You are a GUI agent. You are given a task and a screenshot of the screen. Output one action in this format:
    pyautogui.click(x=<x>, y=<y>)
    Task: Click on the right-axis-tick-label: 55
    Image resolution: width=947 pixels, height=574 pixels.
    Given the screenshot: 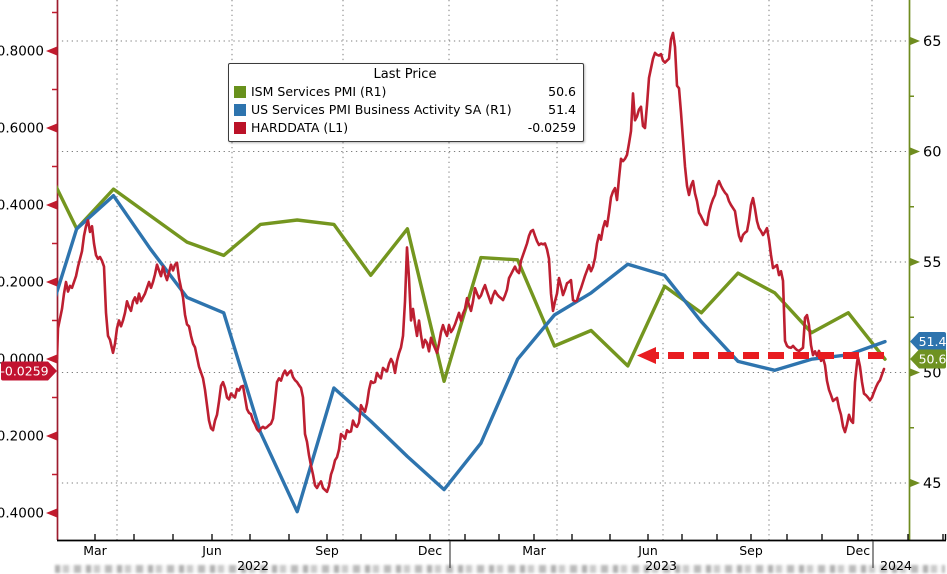 What is the action you would take?
    pyautogui.click(x=932, y=263)
    